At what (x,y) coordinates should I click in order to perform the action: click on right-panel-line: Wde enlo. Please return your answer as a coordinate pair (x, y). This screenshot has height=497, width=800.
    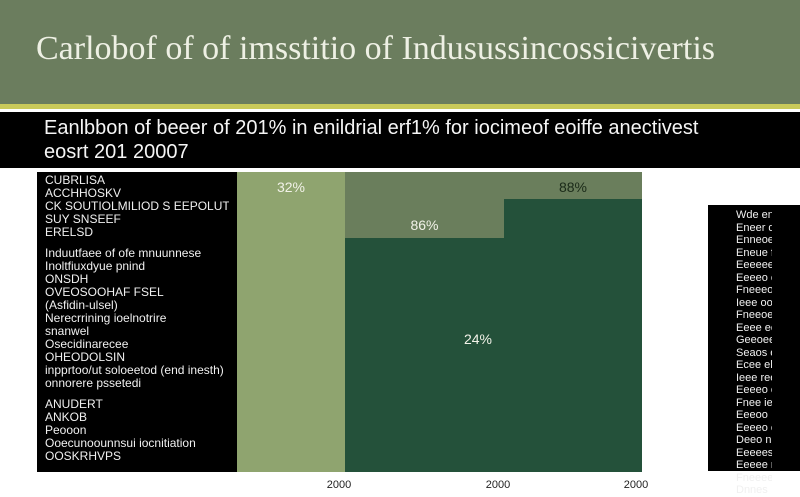
    Looking at the image, I should click on (754, 215).